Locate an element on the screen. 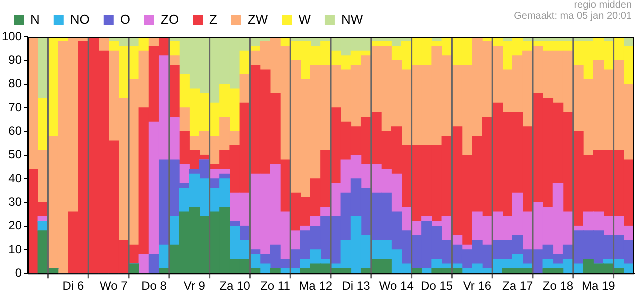  x-tick-label: Zo 18 is located at coordinates (558, 286).